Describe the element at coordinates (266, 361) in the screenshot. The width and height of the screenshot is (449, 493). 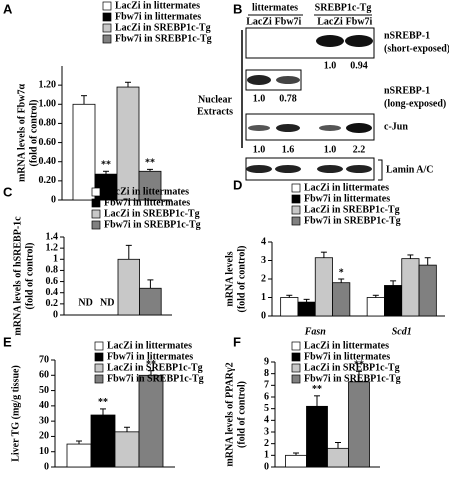
I see `y-tick-label: 9` at that location.